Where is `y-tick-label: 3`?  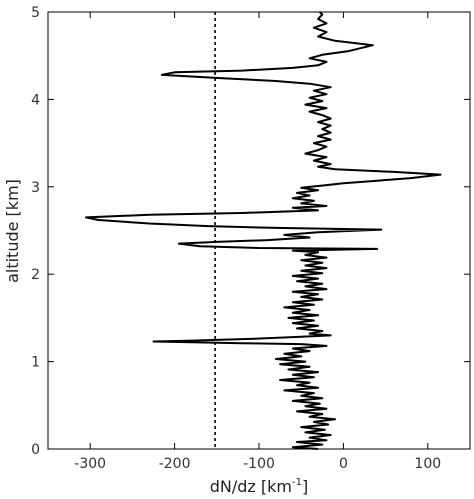
y-tick-label: 3 is located at coordinates (35, 188).